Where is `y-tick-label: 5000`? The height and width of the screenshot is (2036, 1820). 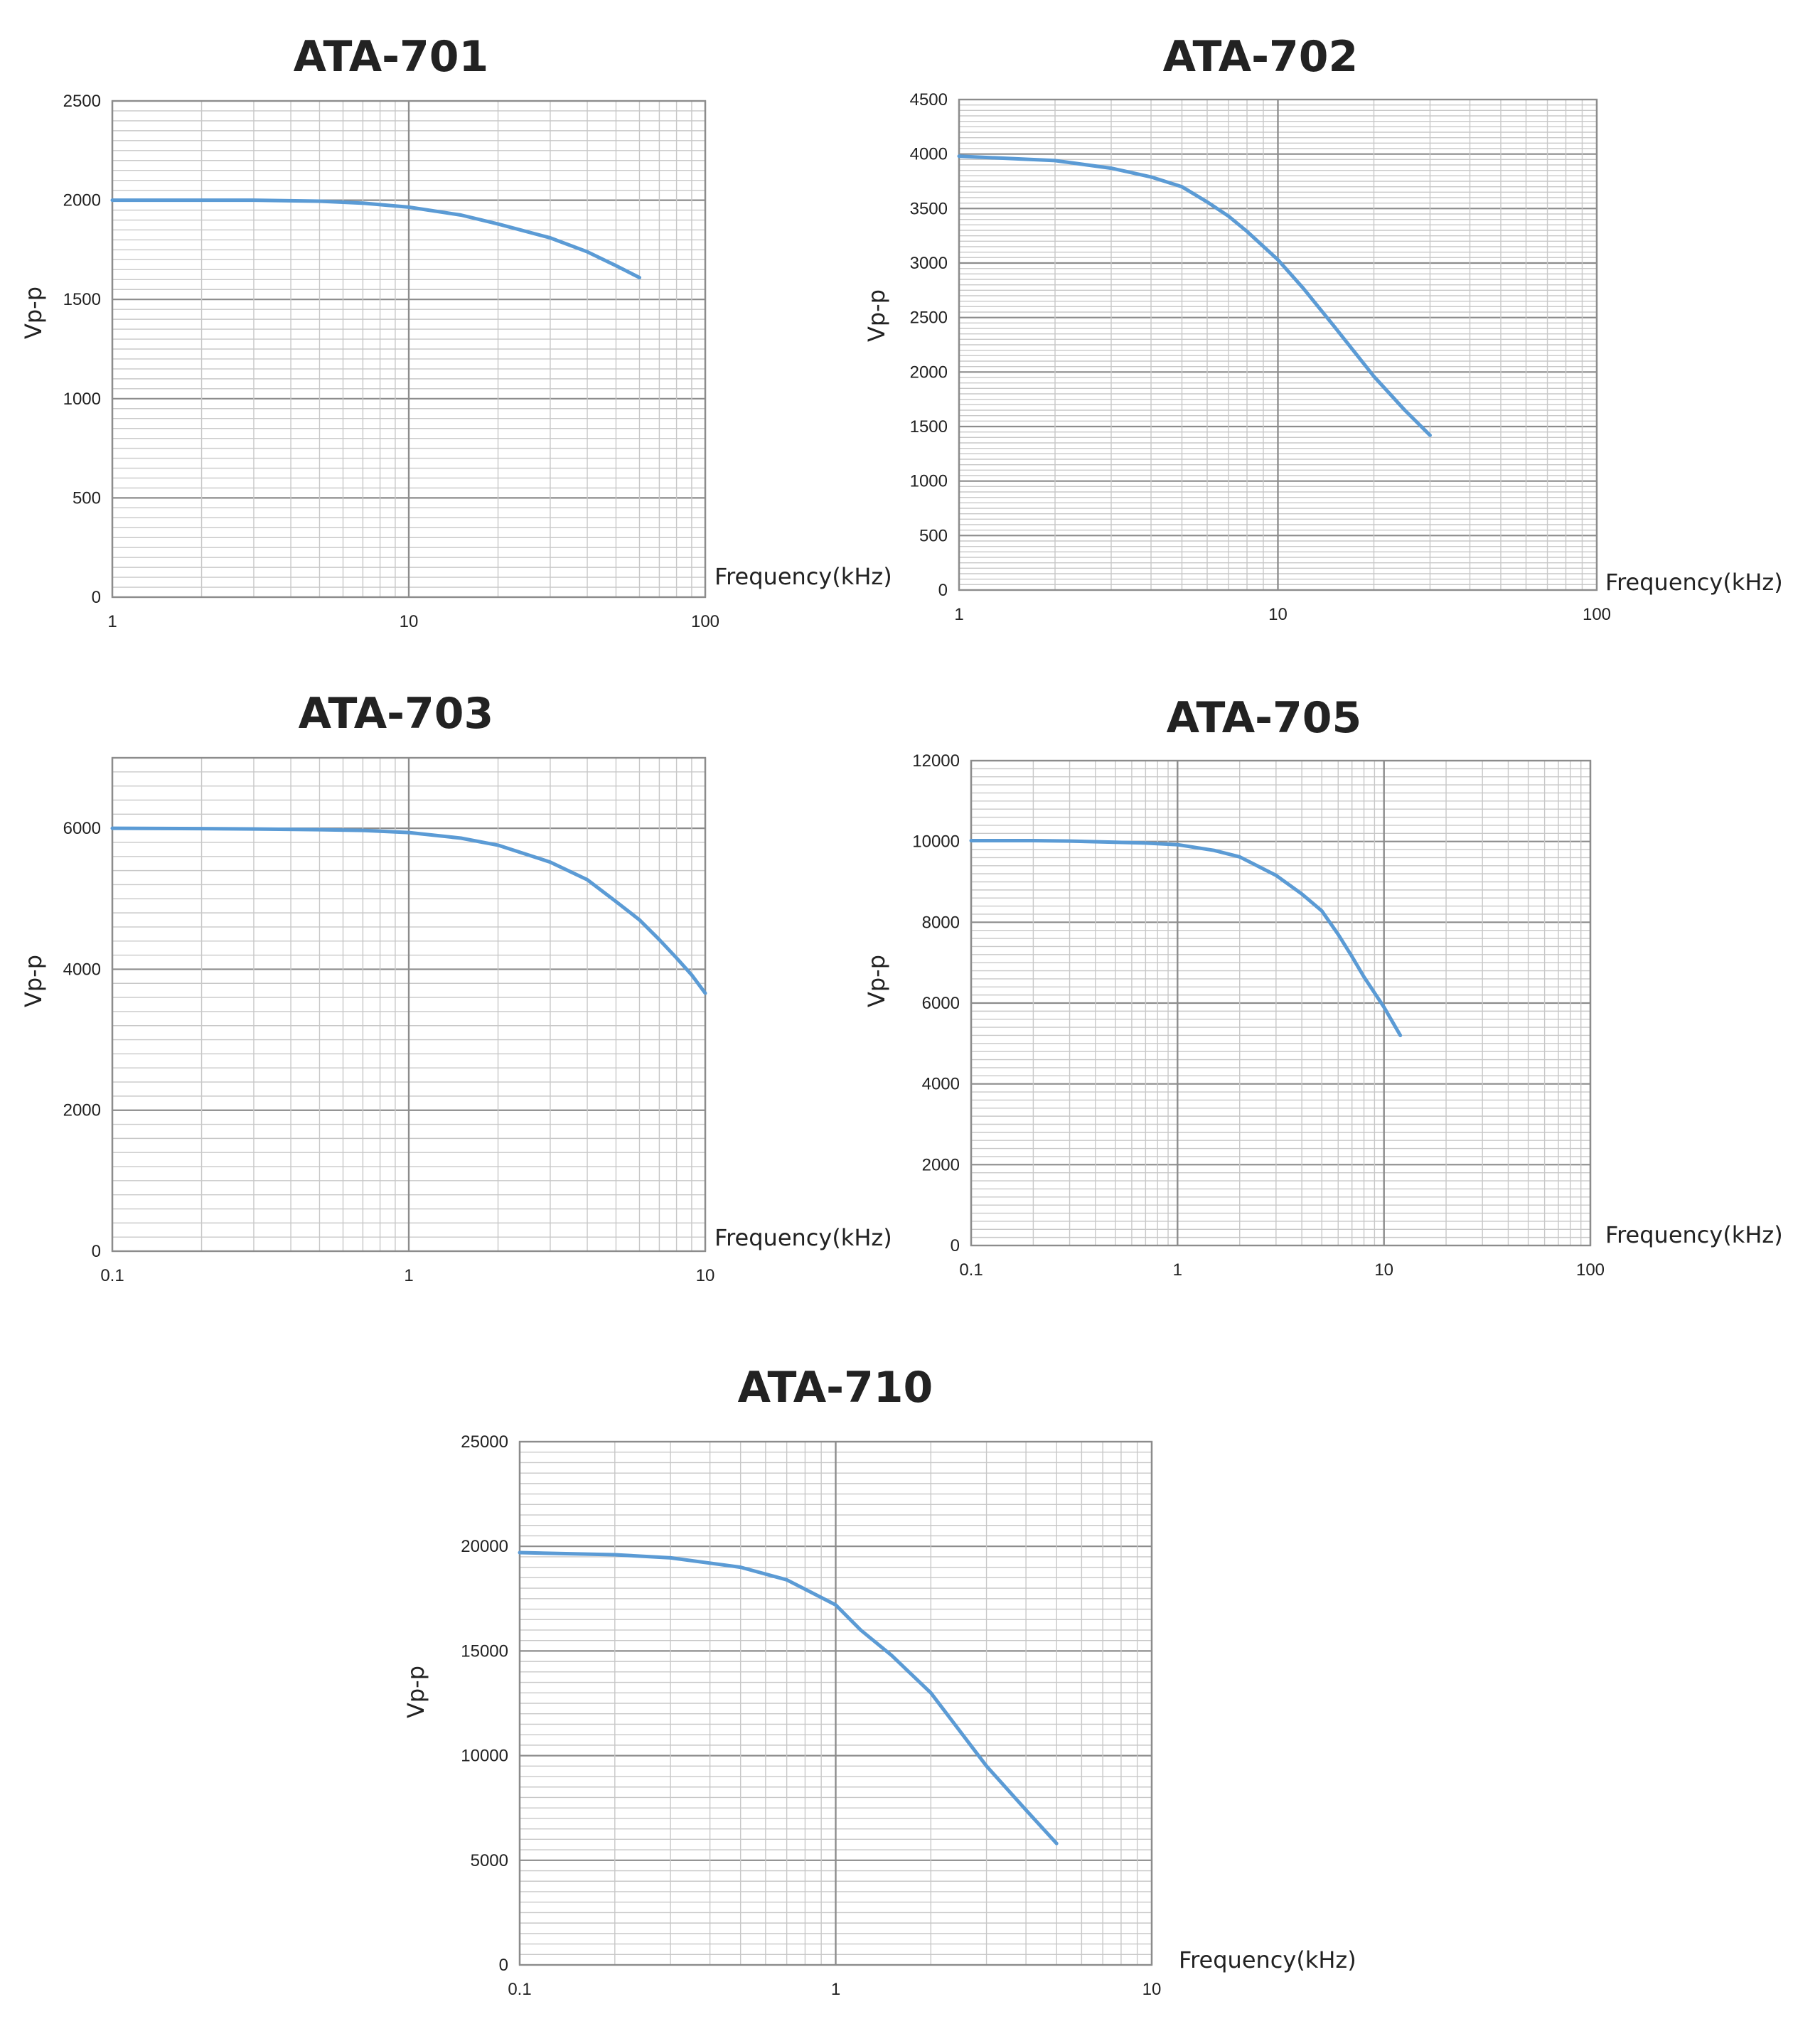 y-tick-label: 5000 is located at coordinates (490, 1860).